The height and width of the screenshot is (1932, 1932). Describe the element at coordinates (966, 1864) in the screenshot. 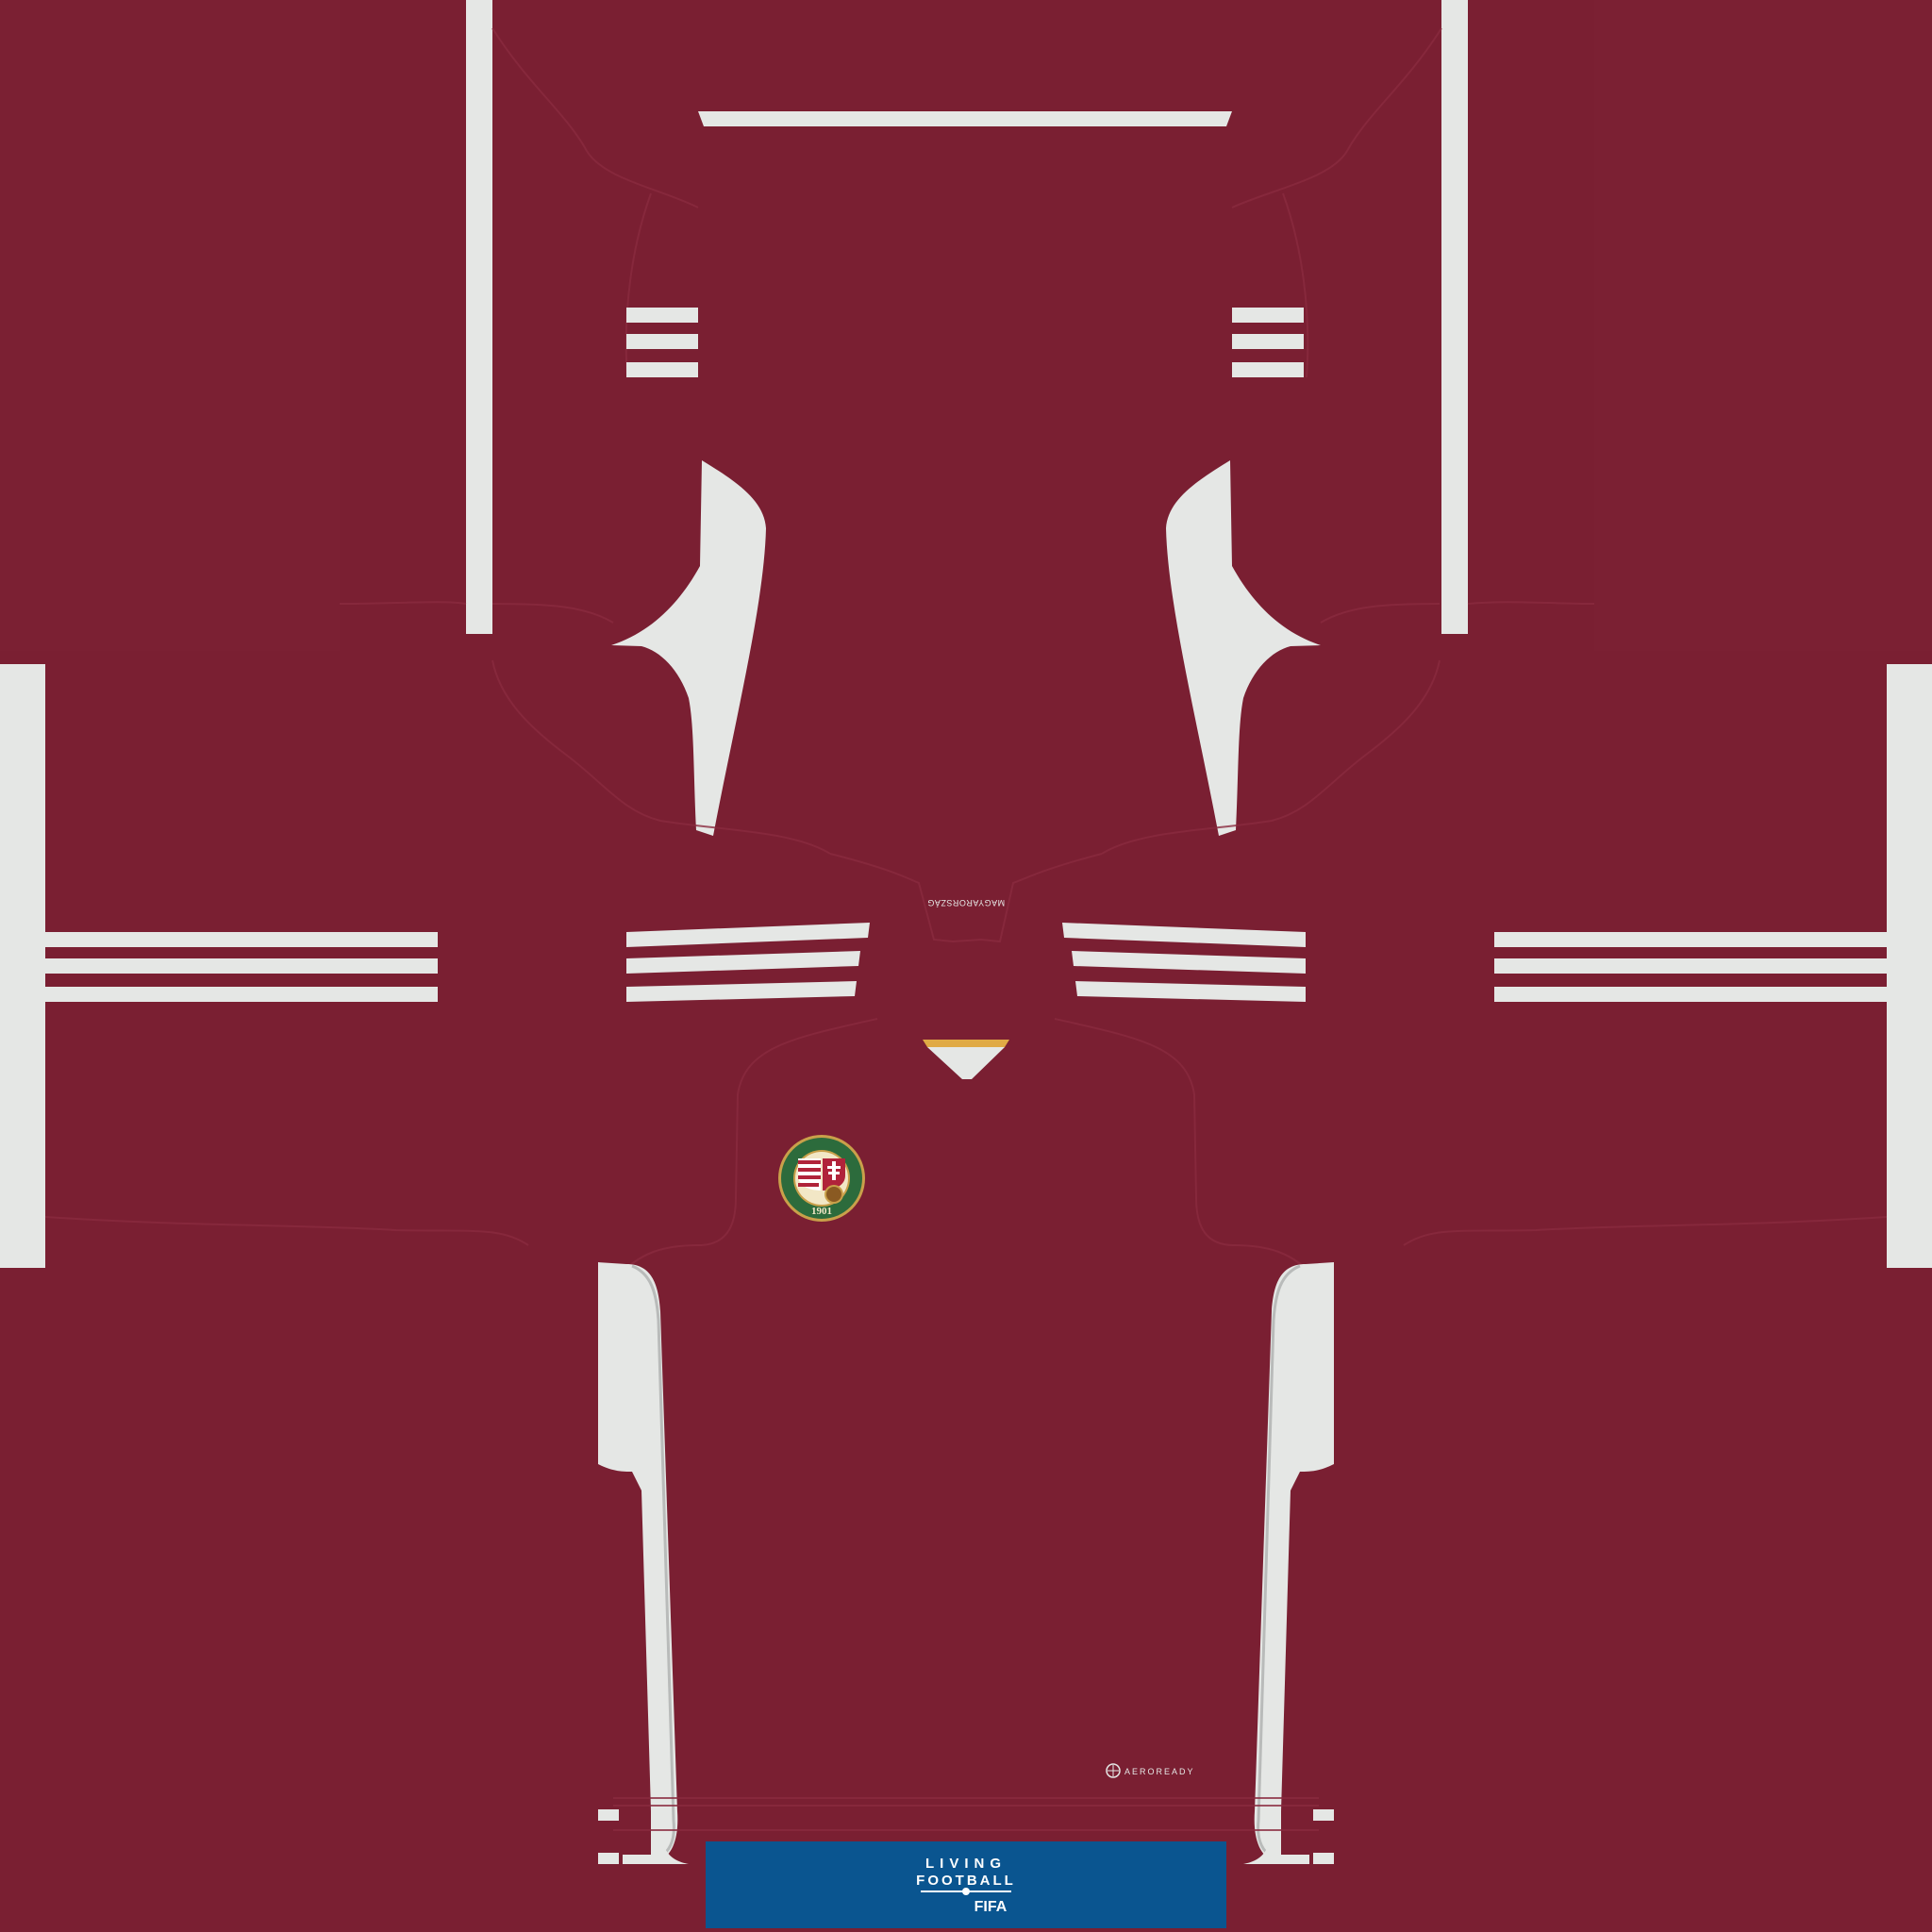

I see `badge-line1: LIVING` at that location.